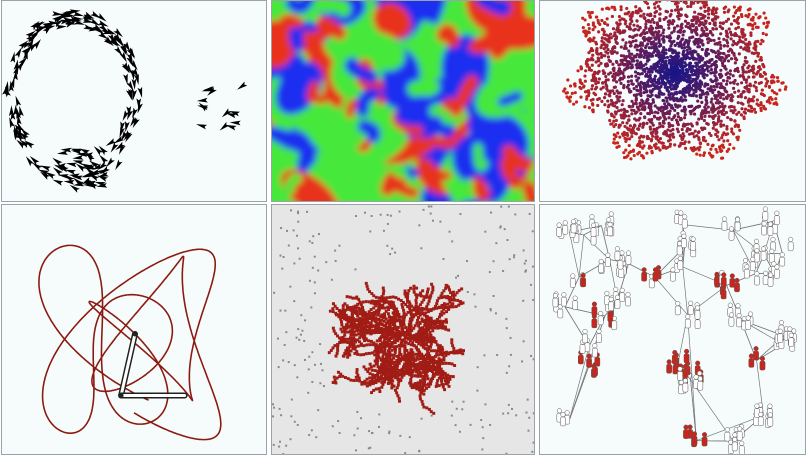 The height and width of the screenshot is (455, 808). Describe the element at coordinates (134, 101) in the screenshot. I see `flocking-birds-panel` at that location.